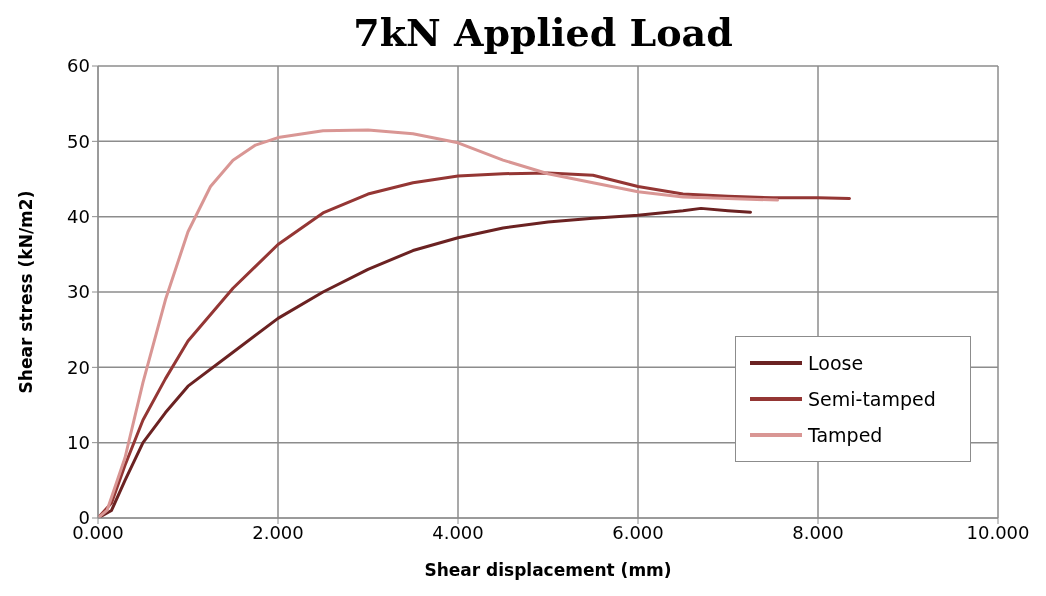  I want to click on x-axis-title: Shear displacement (mm), so click(548, 570).